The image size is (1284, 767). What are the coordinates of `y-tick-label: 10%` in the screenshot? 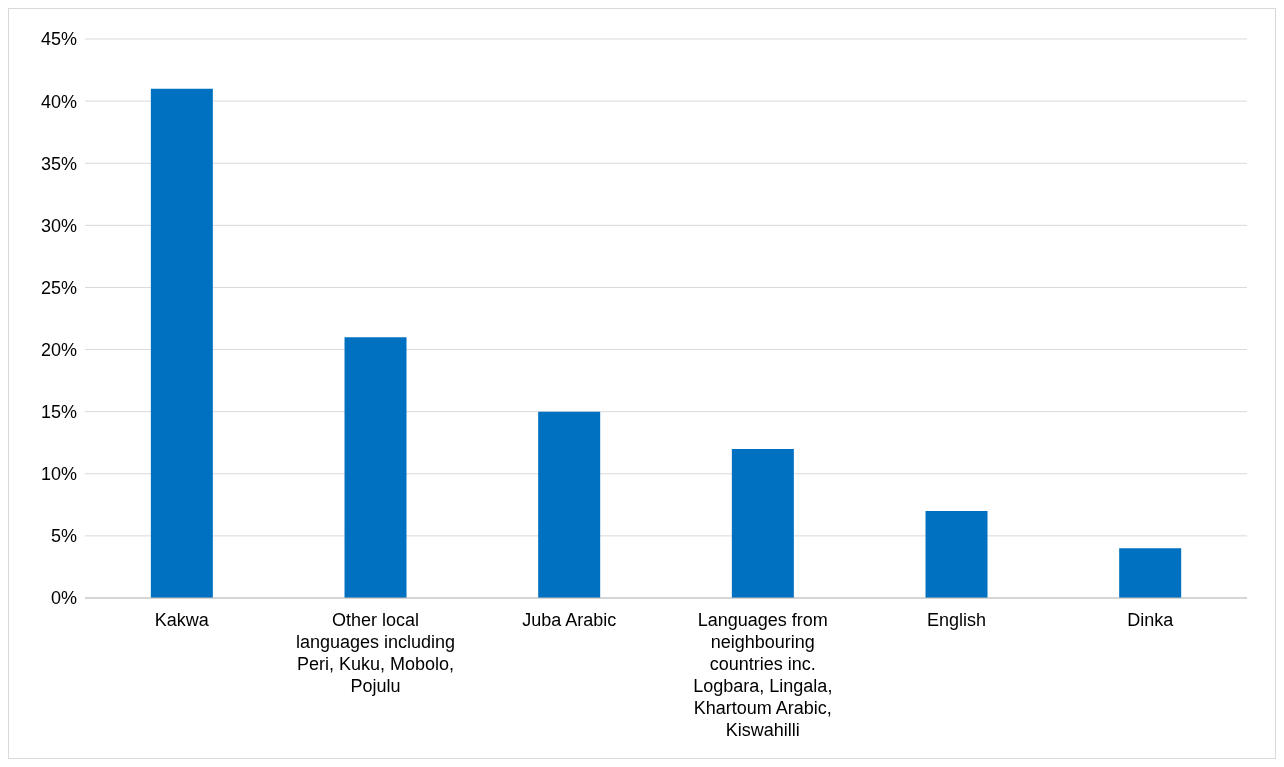 It's located at (58, 474).